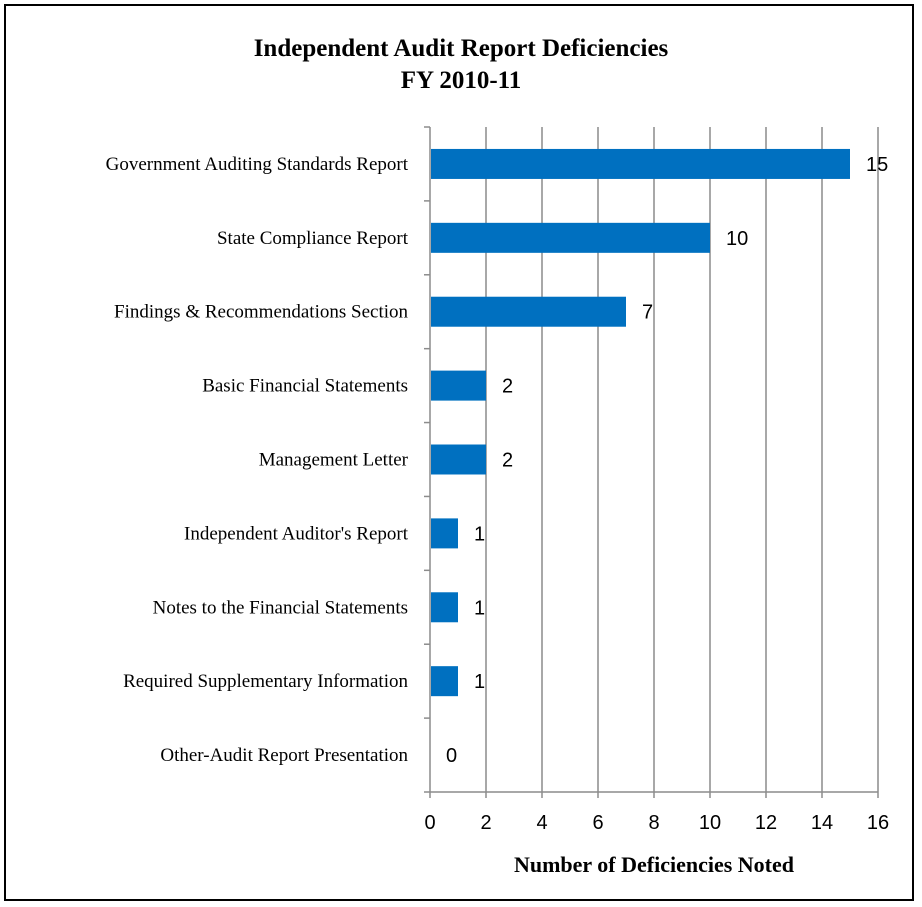 The height and width of the screenshot is (907, 922). Describe the element at coordinates (653, 823) in the screenshot. I see `x-tick-label: 8` at that location.